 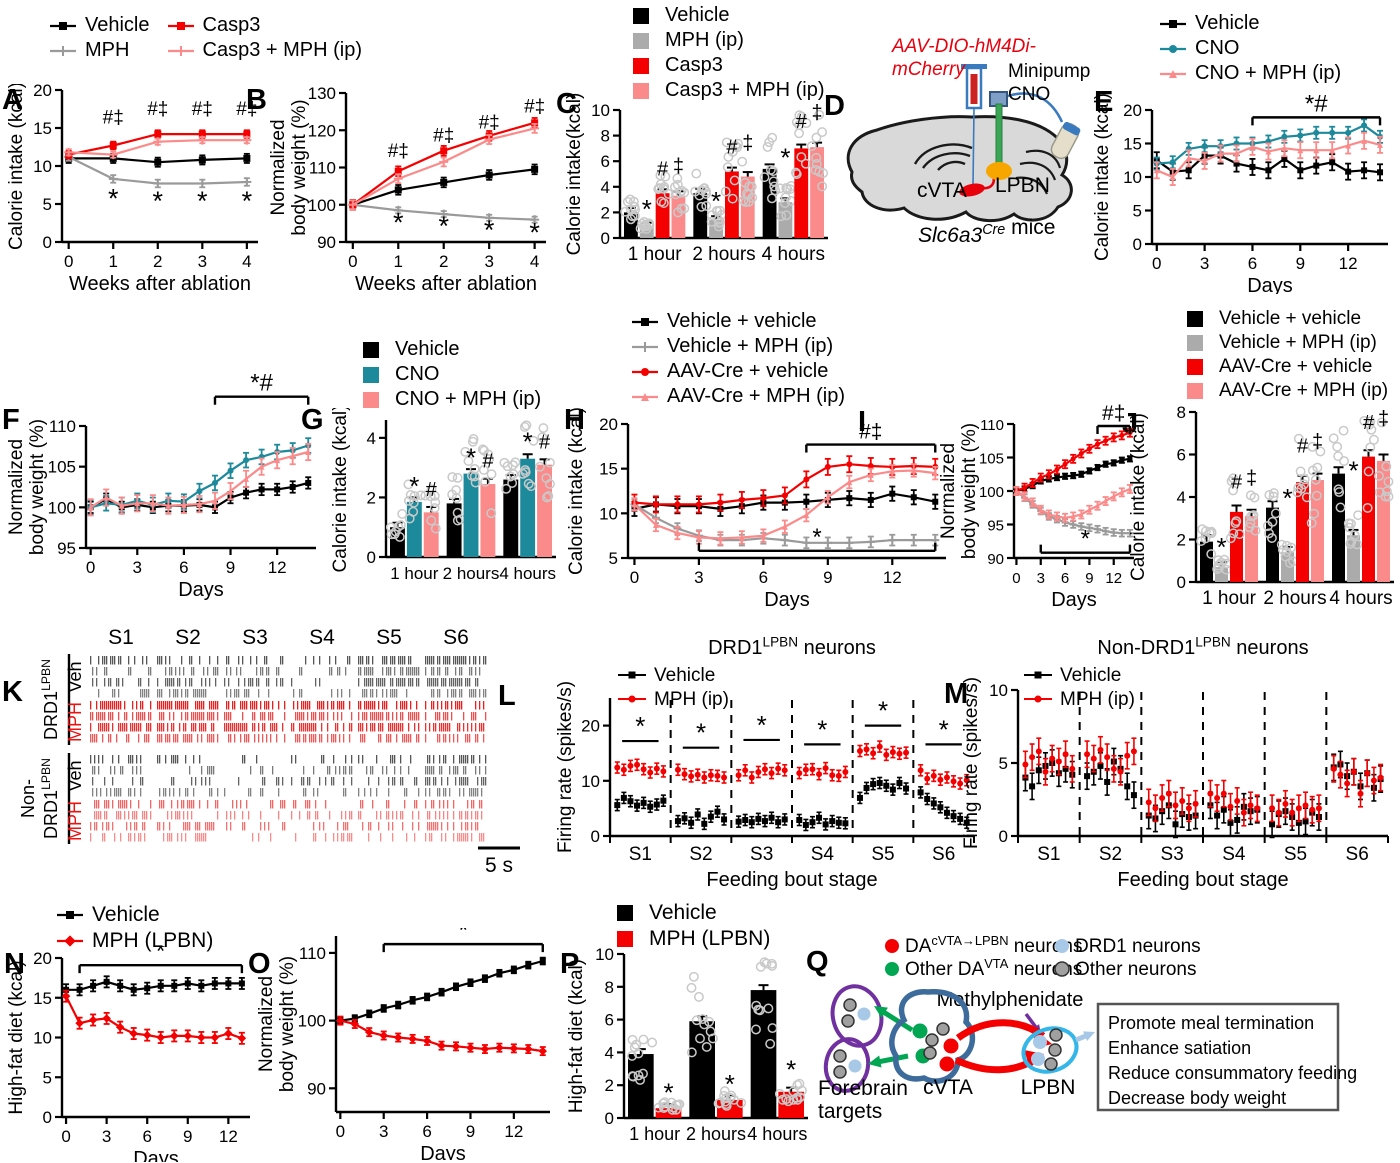 What do you see at coordinates (726, 90) in the screenshot?
I see `legend-item: Casp3 + MPH (ip)` at bounding box center [726, 90].